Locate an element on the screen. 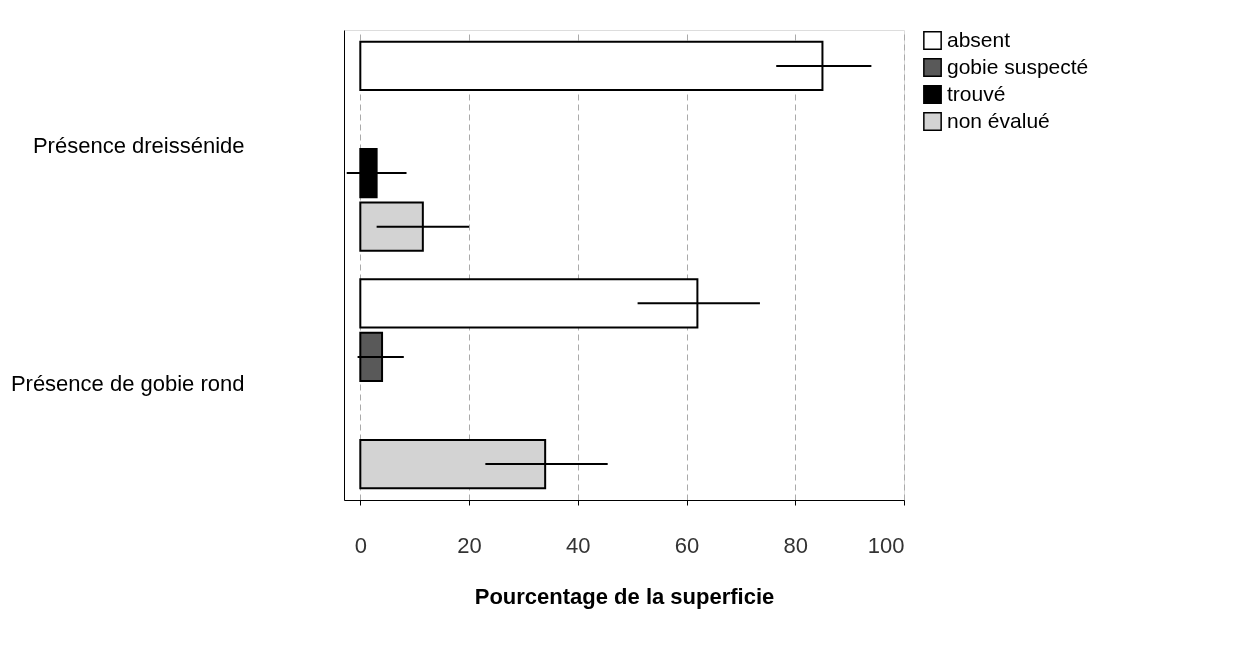  x-tick-label: 100 is located at coordinates (886, 545).